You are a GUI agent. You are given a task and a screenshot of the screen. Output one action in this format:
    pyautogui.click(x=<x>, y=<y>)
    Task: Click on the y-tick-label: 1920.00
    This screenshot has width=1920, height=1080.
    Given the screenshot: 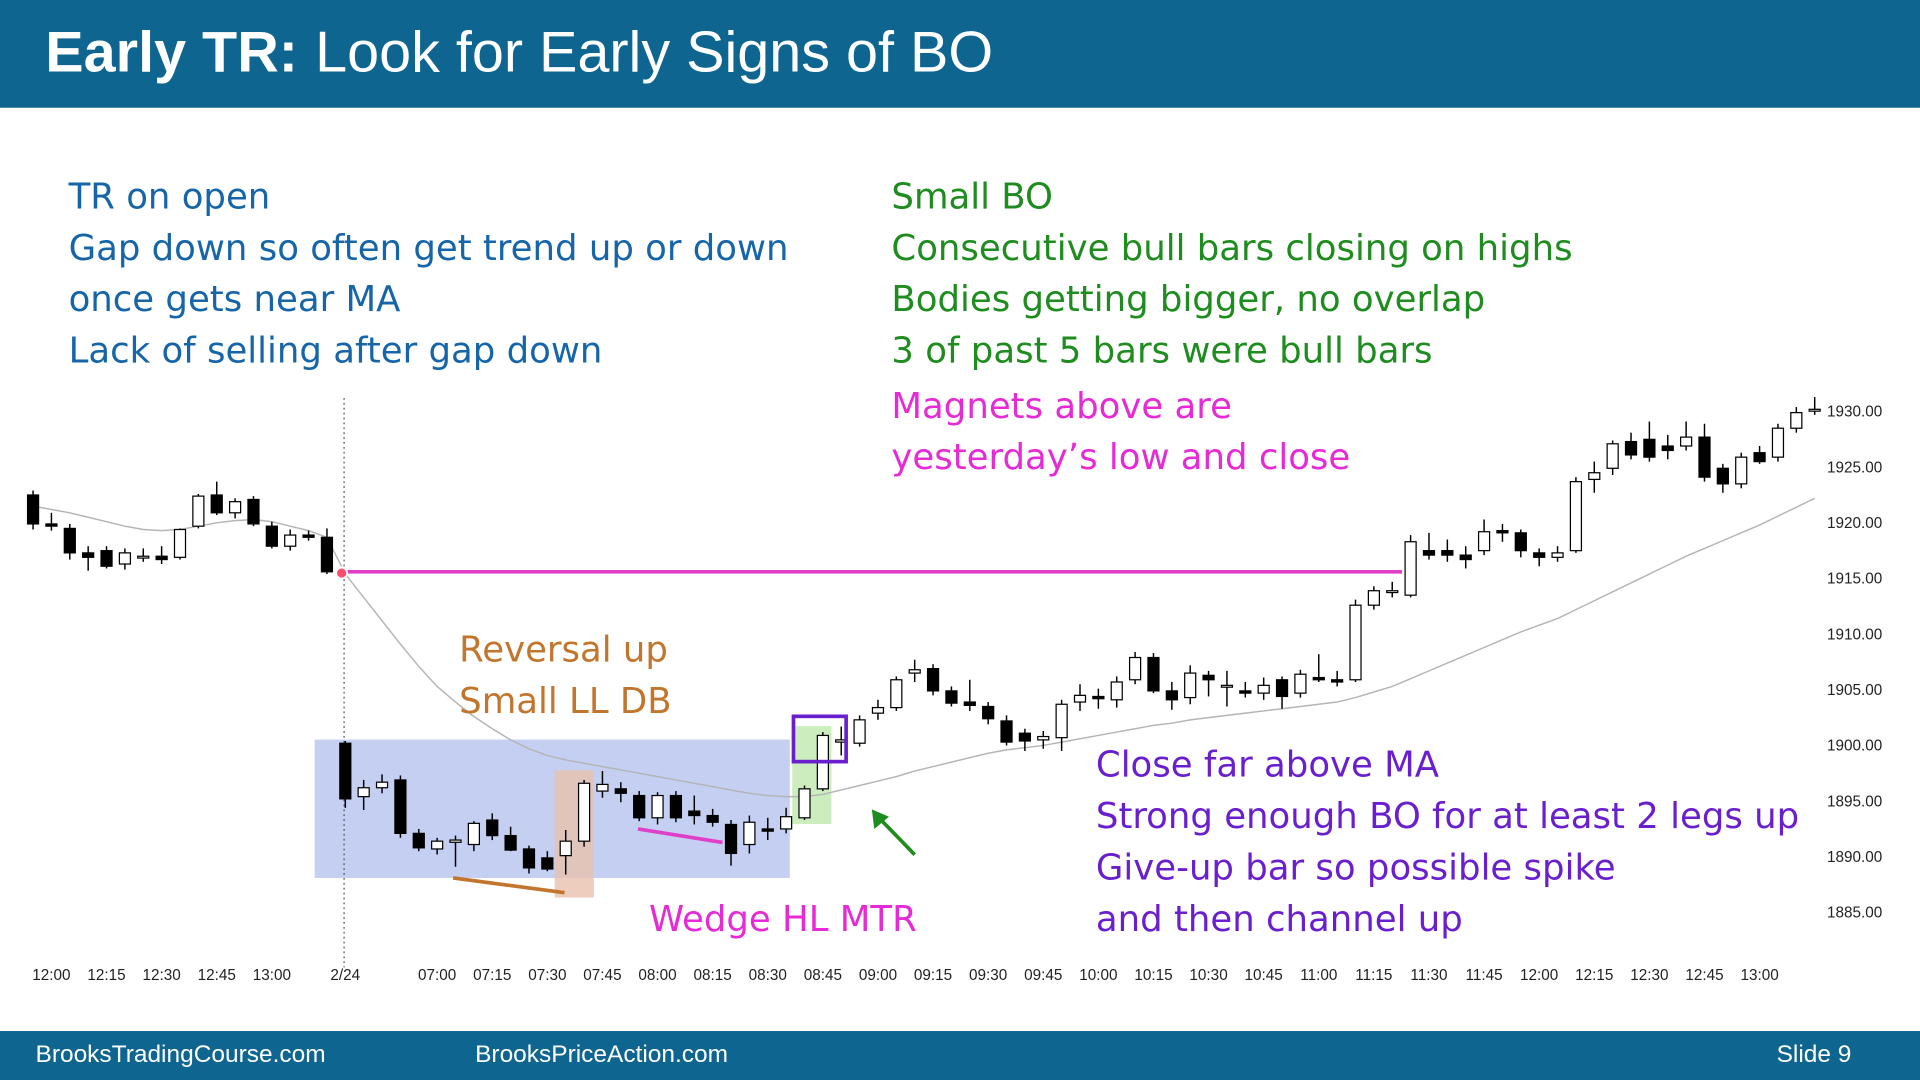 What is the action you would take?
    pyautogui.click(x=1854, y=523)
    